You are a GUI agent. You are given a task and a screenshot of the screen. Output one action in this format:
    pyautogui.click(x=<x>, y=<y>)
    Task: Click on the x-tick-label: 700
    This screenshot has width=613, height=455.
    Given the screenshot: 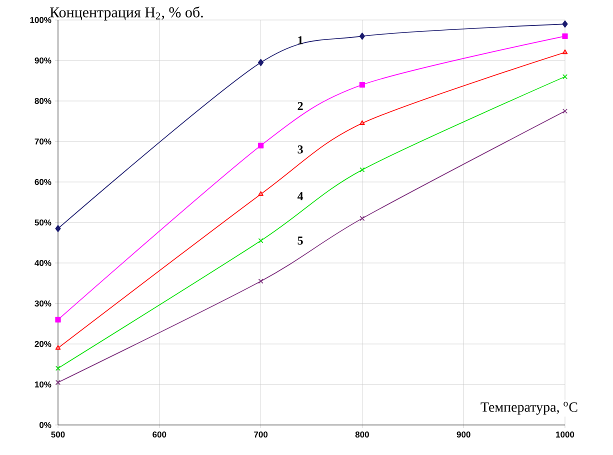 What is the action you would take?
    pyautogui.click(x=261, y=435)
    